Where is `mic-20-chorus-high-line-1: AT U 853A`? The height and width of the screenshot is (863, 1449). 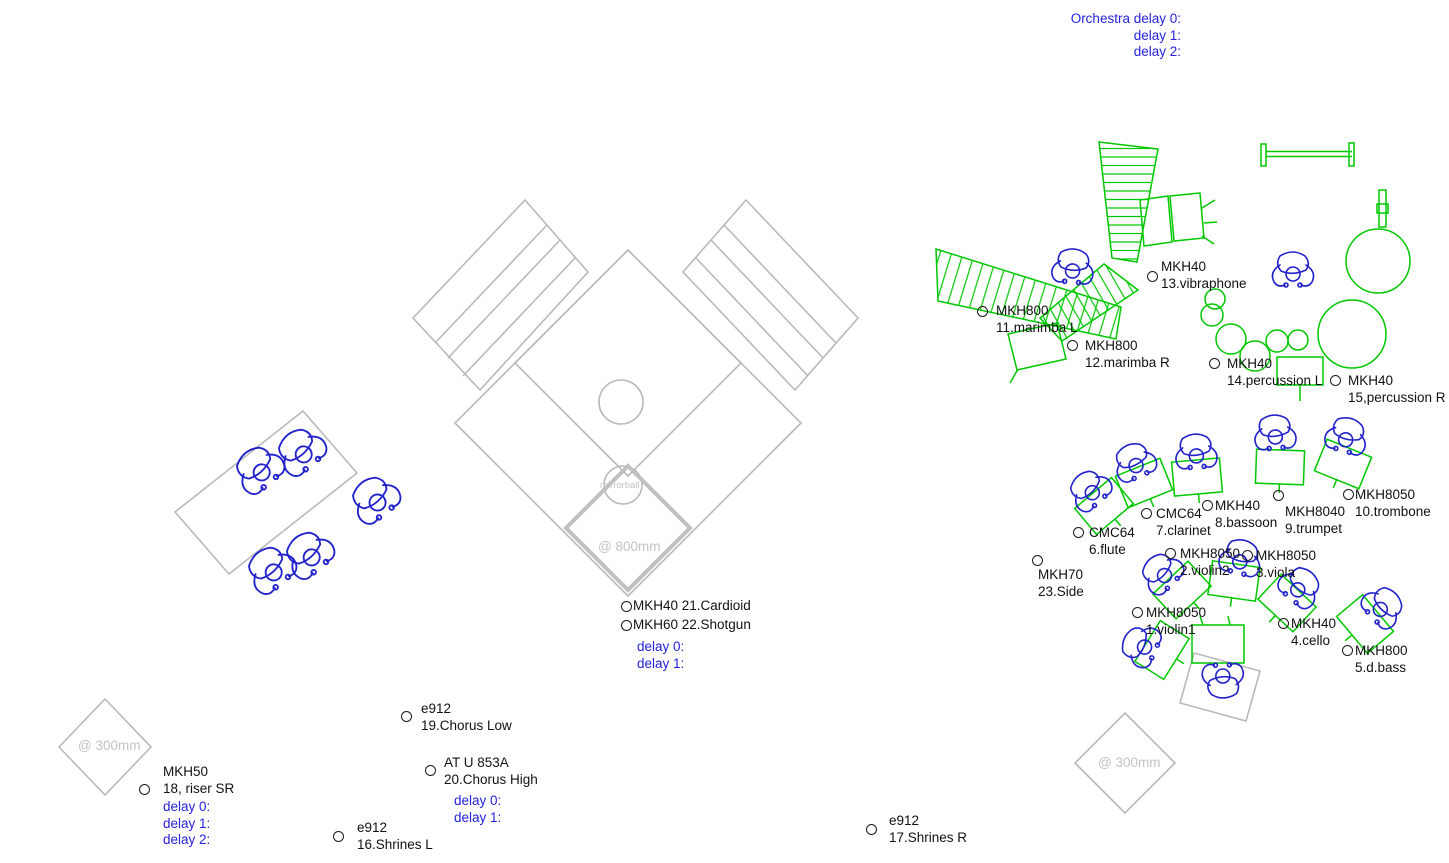 mic-20-chorus-high-line-1: AT U 853A is located at coordinates (476, 762).